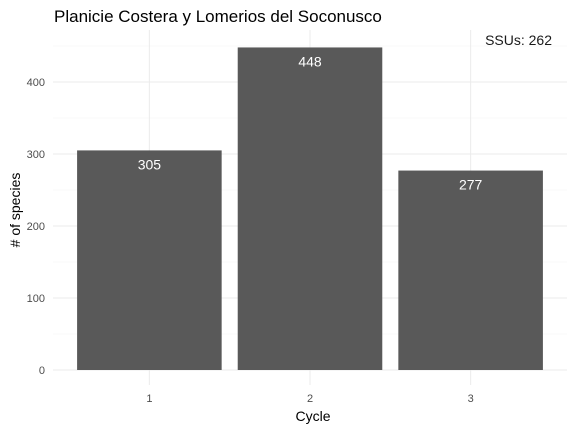 This screenshot has height=431, width=582. What do you see at coordinates (518, 40) in the screenshot?
I see `ssu-annotation: SSUs: 262` at bounding box center [518, 40].